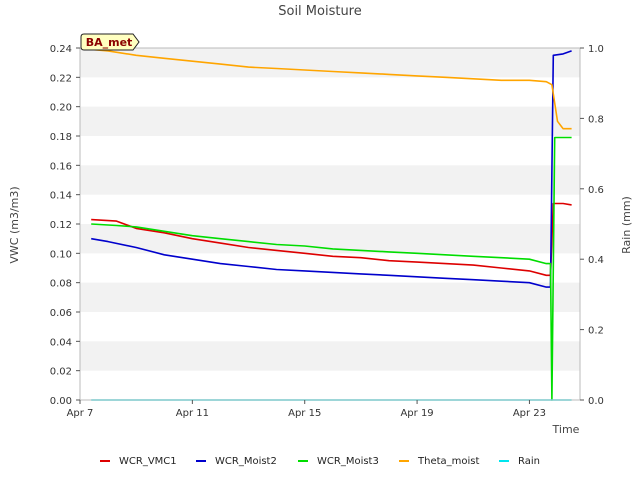  I want to click on site-badge-label: BA_met, so click(109, 42).